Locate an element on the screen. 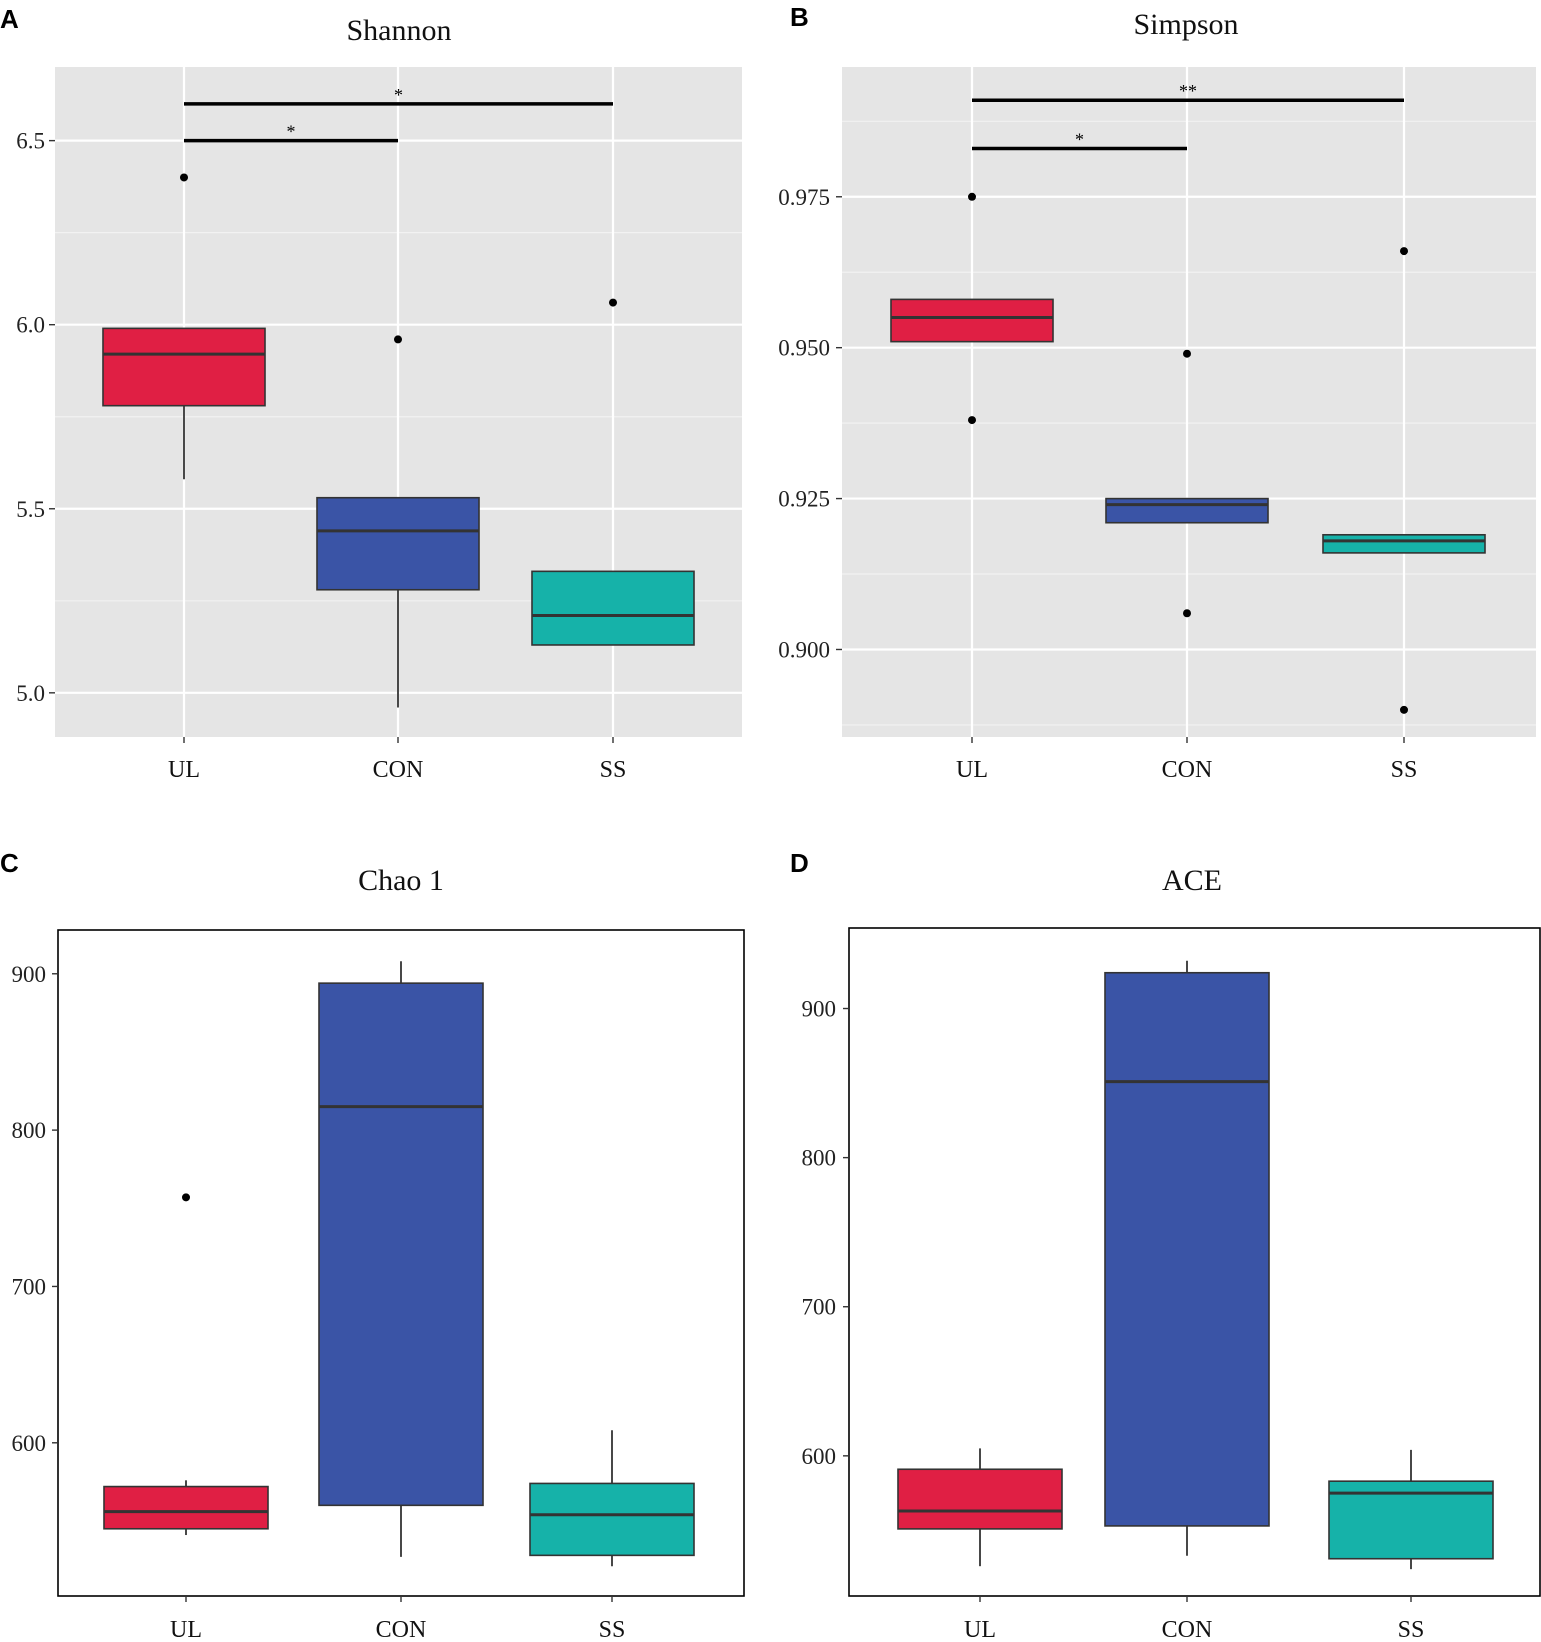 The height and width of the screenshot is (1642, 1541). significance-label: ** is located at coordinates (1188, 91).